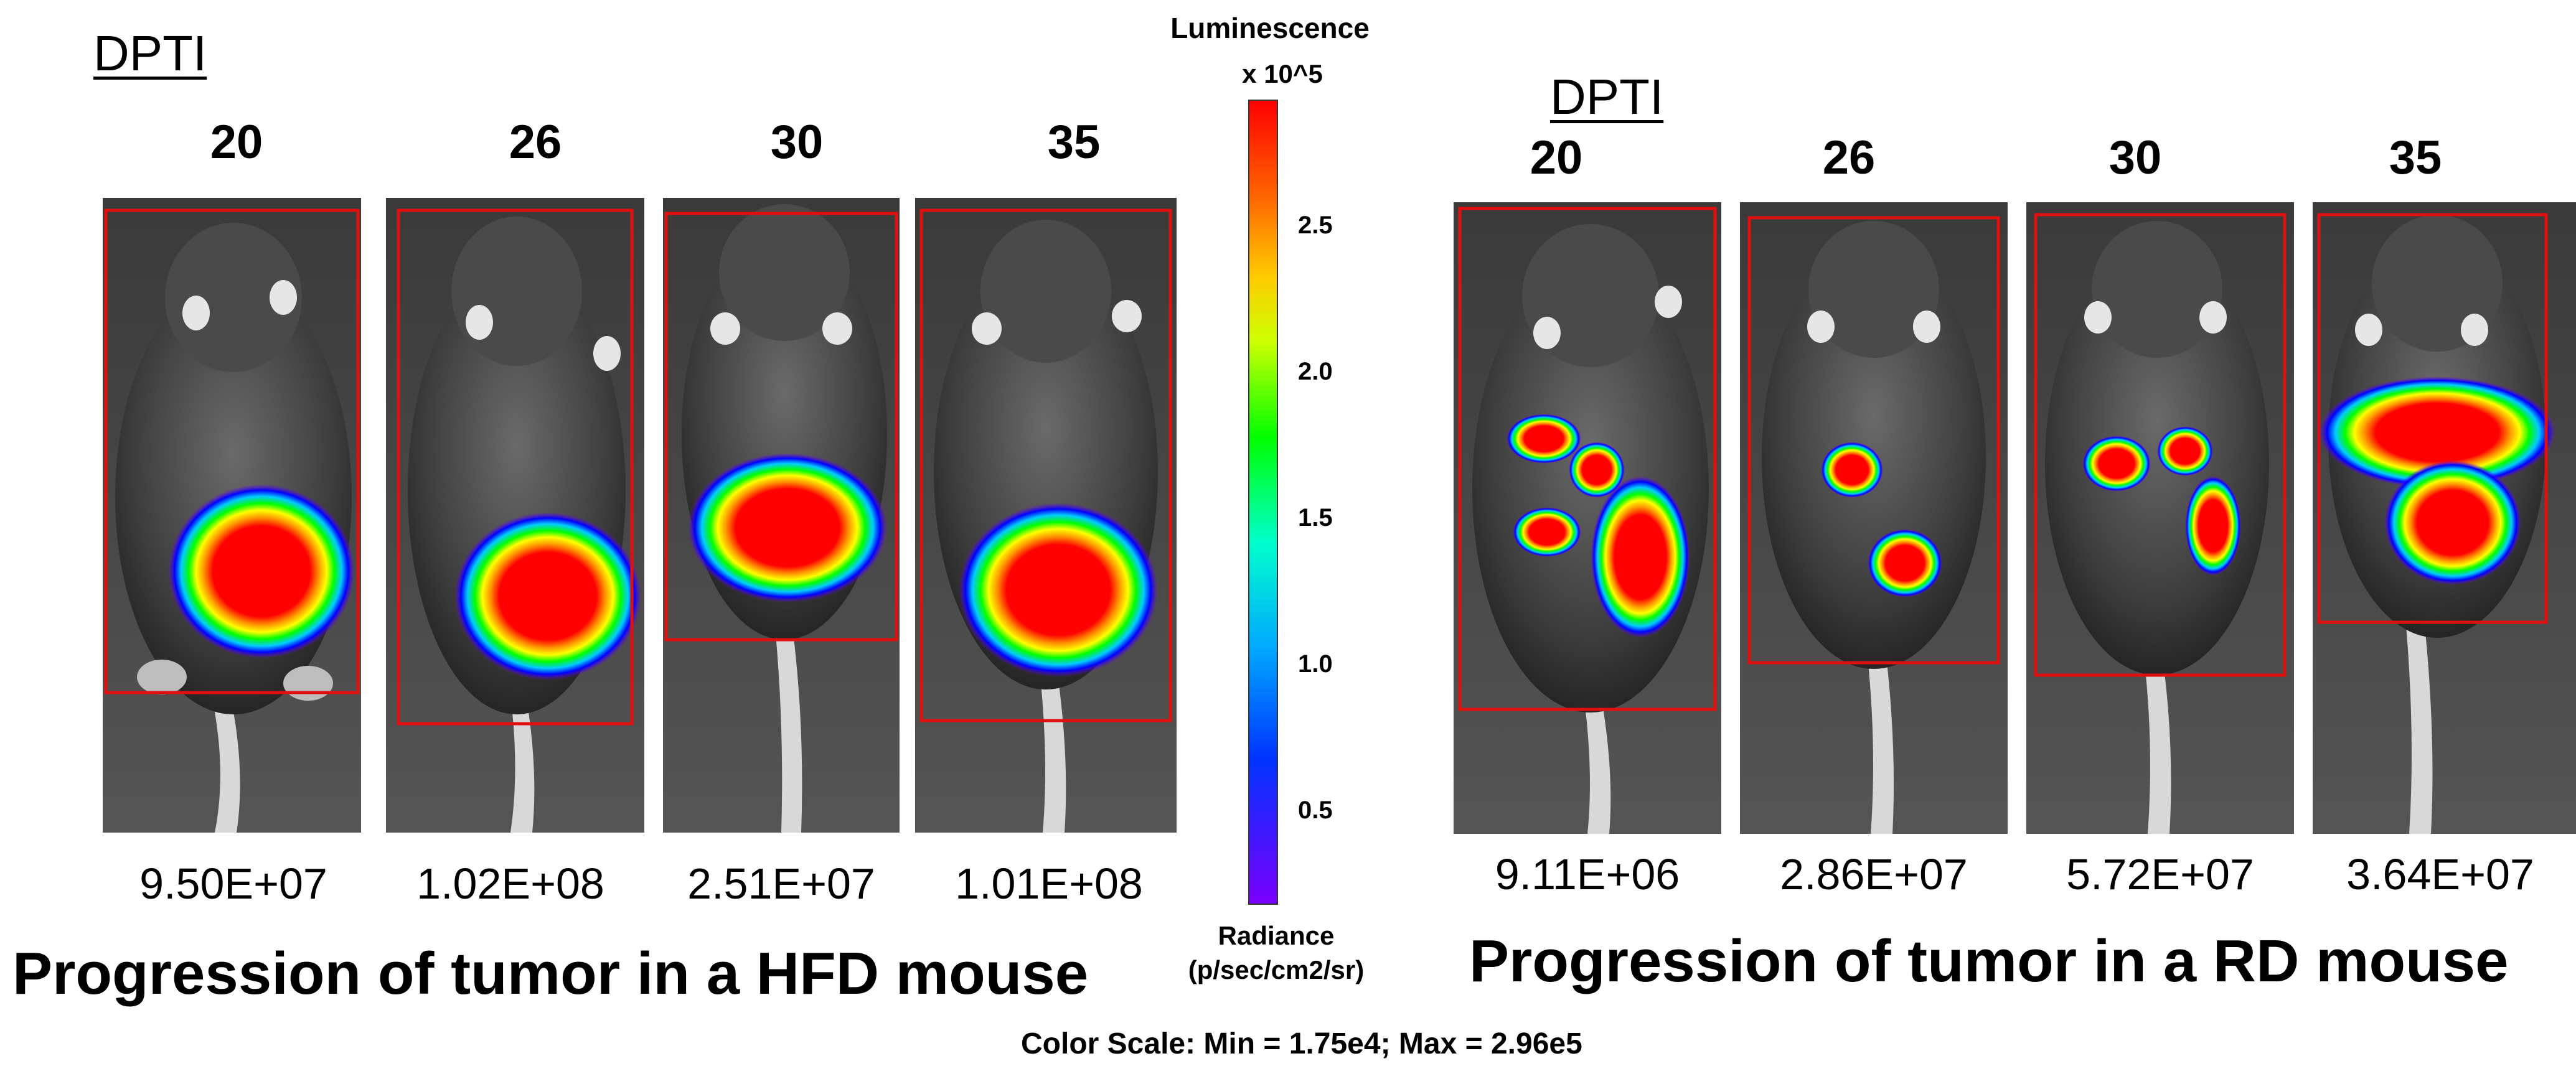  Describe the element at coordinates (2135, 157) in the screenshot. I see `rd-day-30: 30` at that location.